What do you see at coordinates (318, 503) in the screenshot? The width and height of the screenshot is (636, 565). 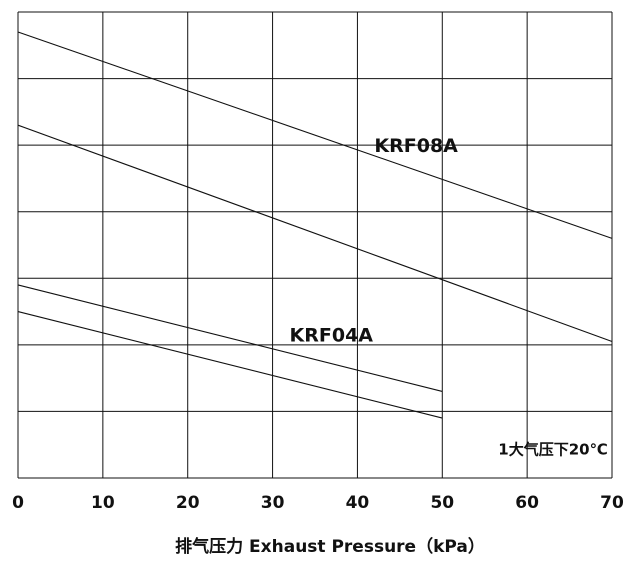 I see `x-tick-labels: 0 10 20 30 40 50 60 70` at bounding box center [318, 503].